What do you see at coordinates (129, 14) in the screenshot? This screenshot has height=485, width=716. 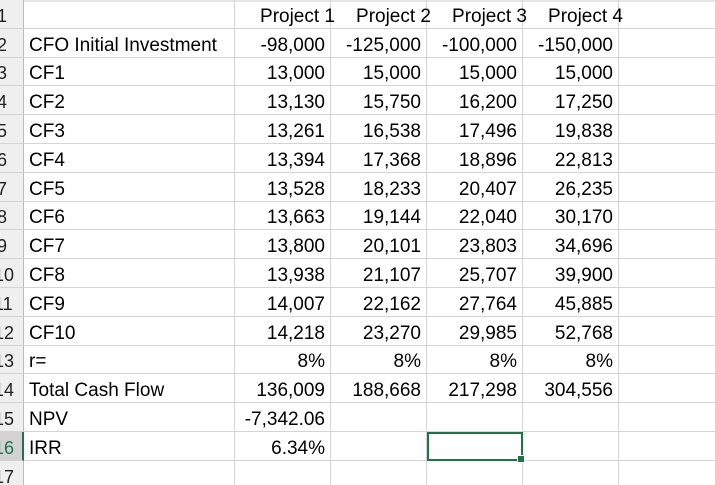 I see `cell-A1` at bounding box center [129, 14].